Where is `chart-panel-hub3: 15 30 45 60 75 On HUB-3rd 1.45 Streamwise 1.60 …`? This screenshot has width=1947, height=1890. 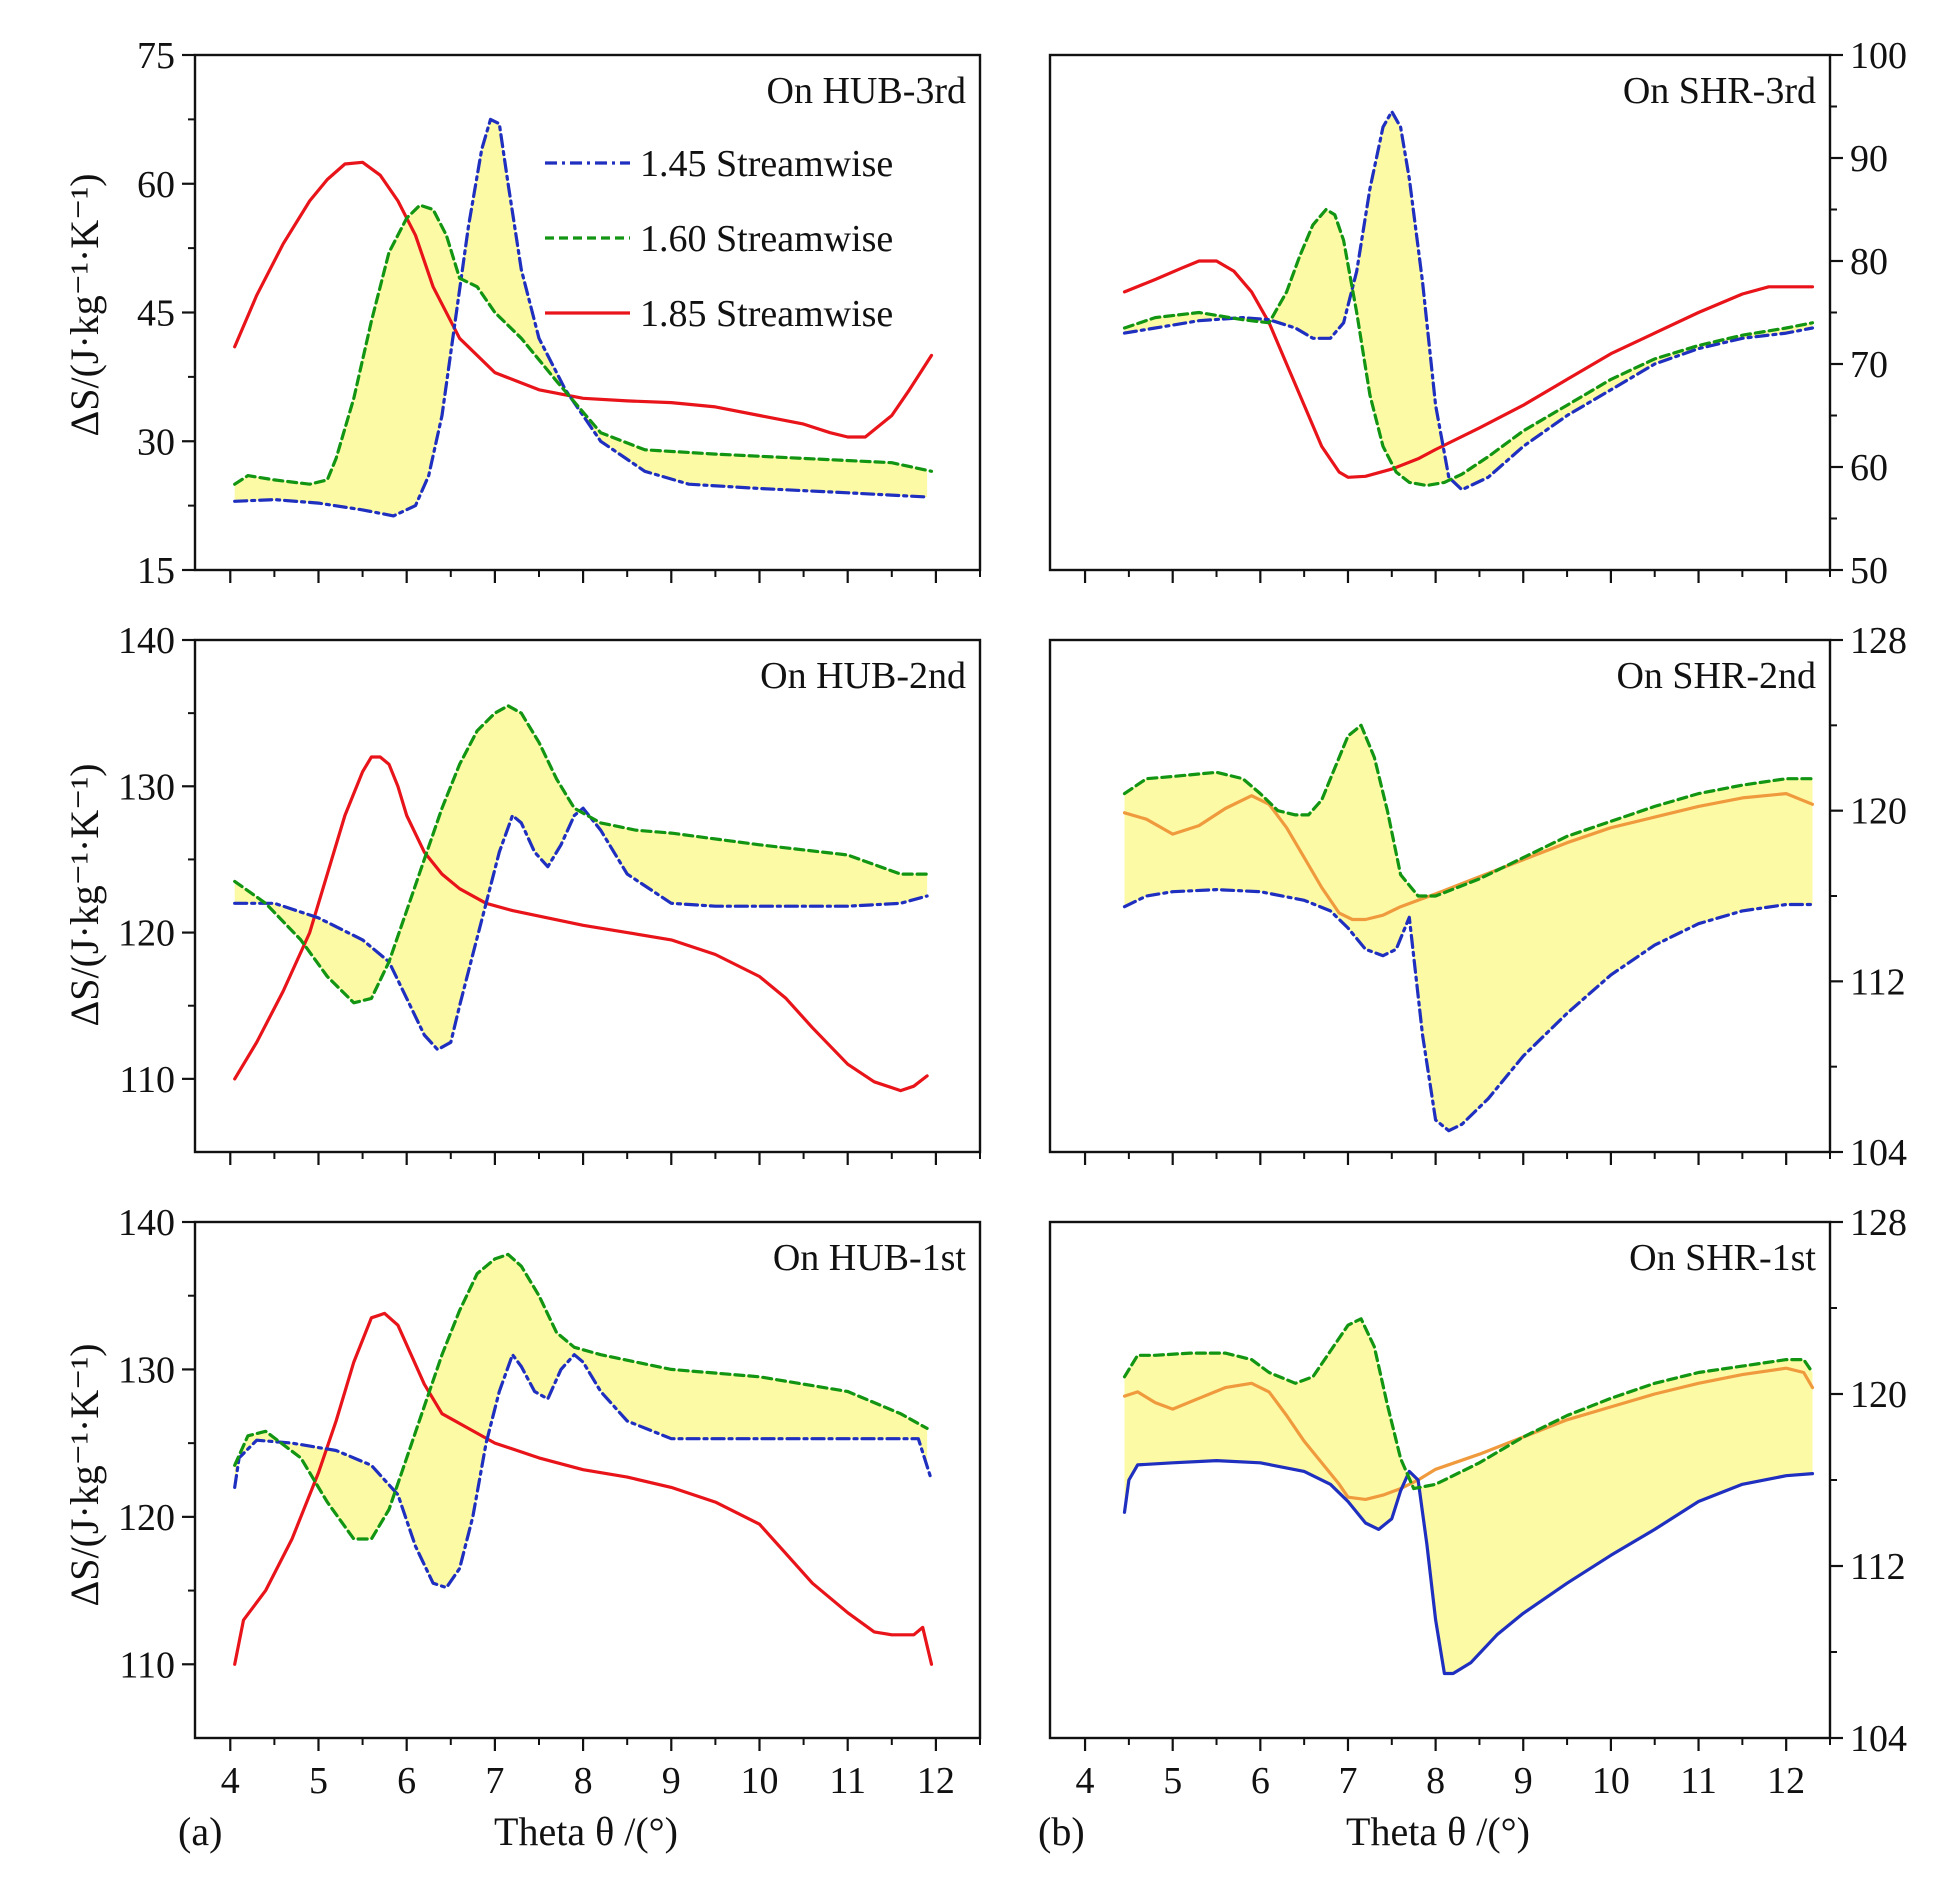 chart-panel-hub3: 15 30 45 60 75 On HUB-3rd 1.45 Streamwise 1.60 … is located at coordinates (559, 313).